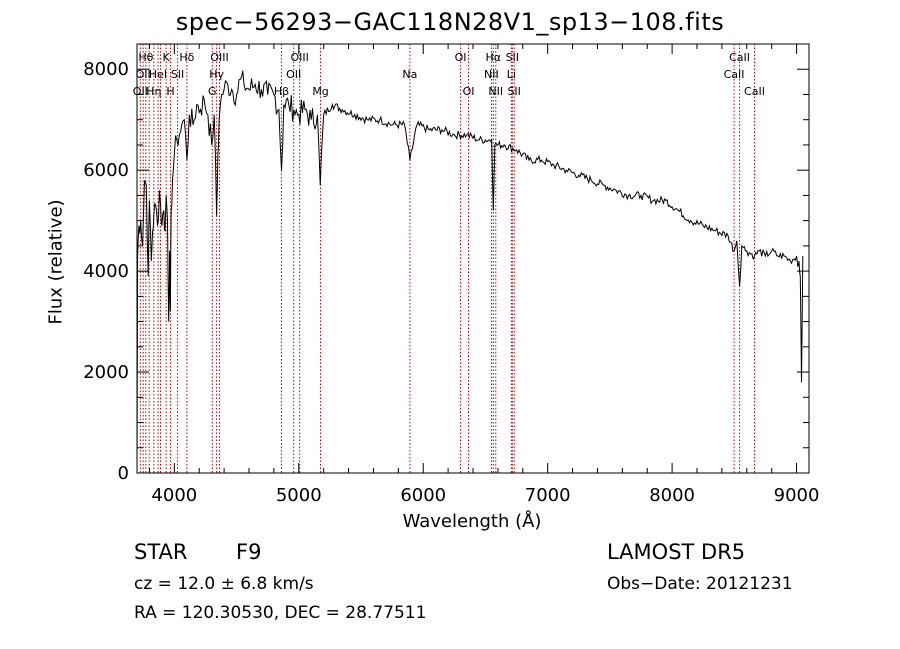 The width and height of the screenshot is (900, 649). I want to click on spectral-line-label: K, so click(167, 57).